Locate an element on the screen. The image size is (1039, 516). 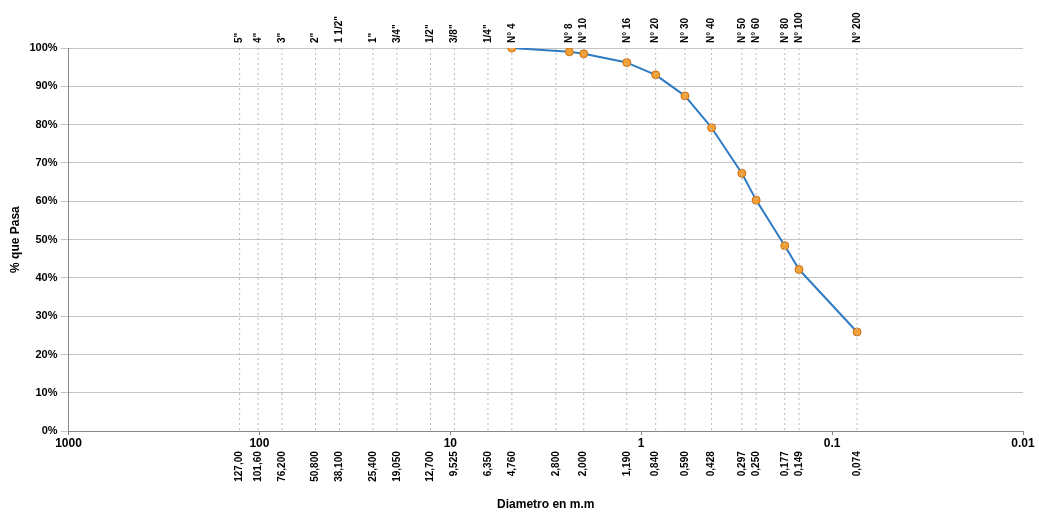
y-tick-label: 60% is located at coordinates (46, 200).